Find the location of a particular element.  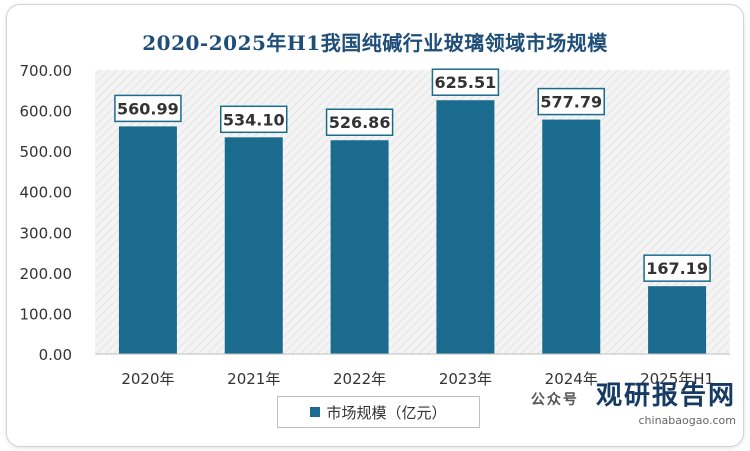

data-label: 167.19 is located at coordinates (677, 268).